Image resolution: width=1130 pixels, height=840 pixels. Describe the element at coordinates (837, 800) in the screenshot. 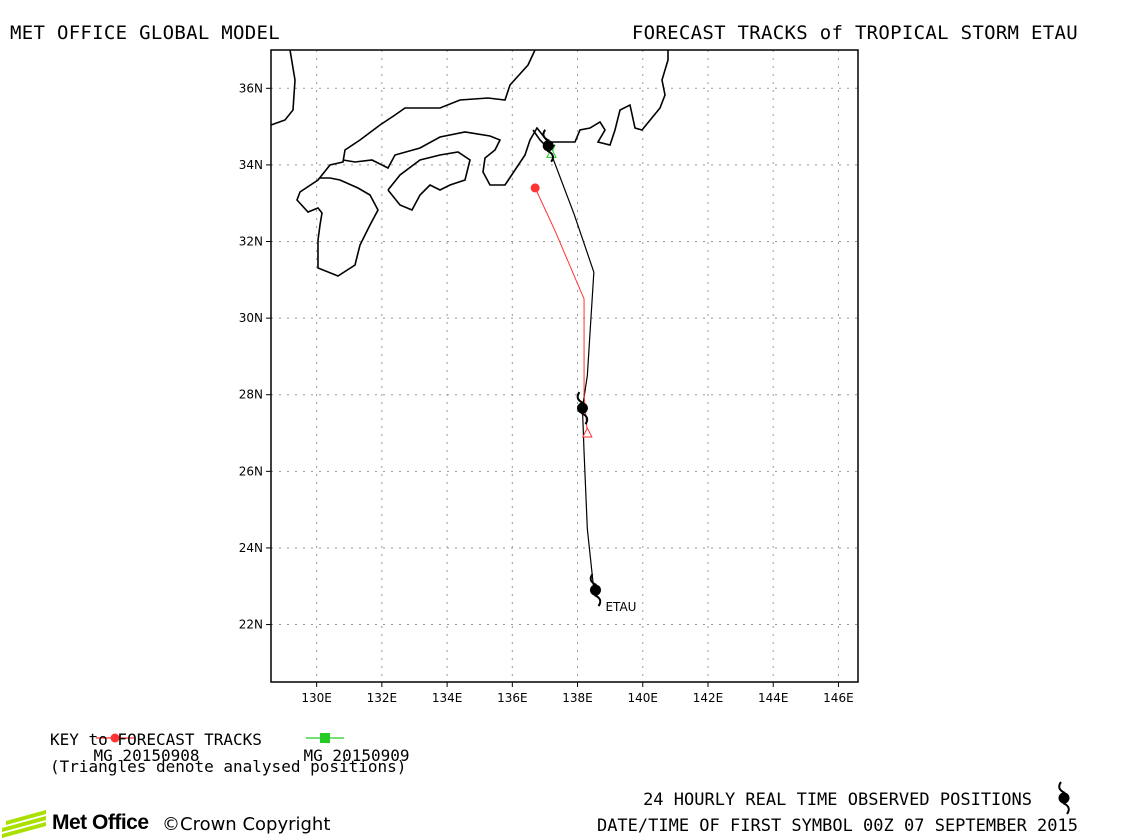

I see `observed-positions-note: 24 HOURLY REAL TIME OBSERVED POSITIONS` at that location.